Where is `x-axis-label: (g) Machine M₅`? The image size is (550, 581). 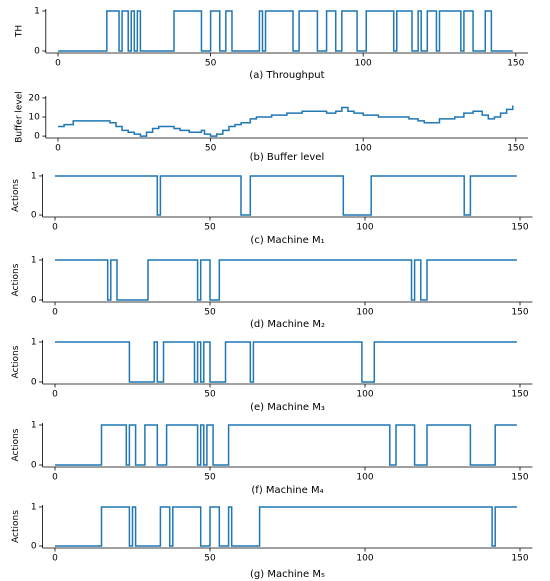
x-axis-label: (g) Machine M₅ is located at coordinates (287, 574).